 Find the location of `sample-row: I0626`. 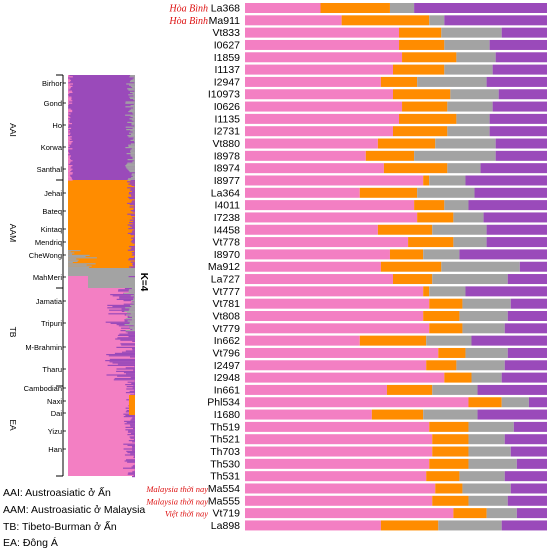

sample-row: I0626 is located at coordinates (380, 107).